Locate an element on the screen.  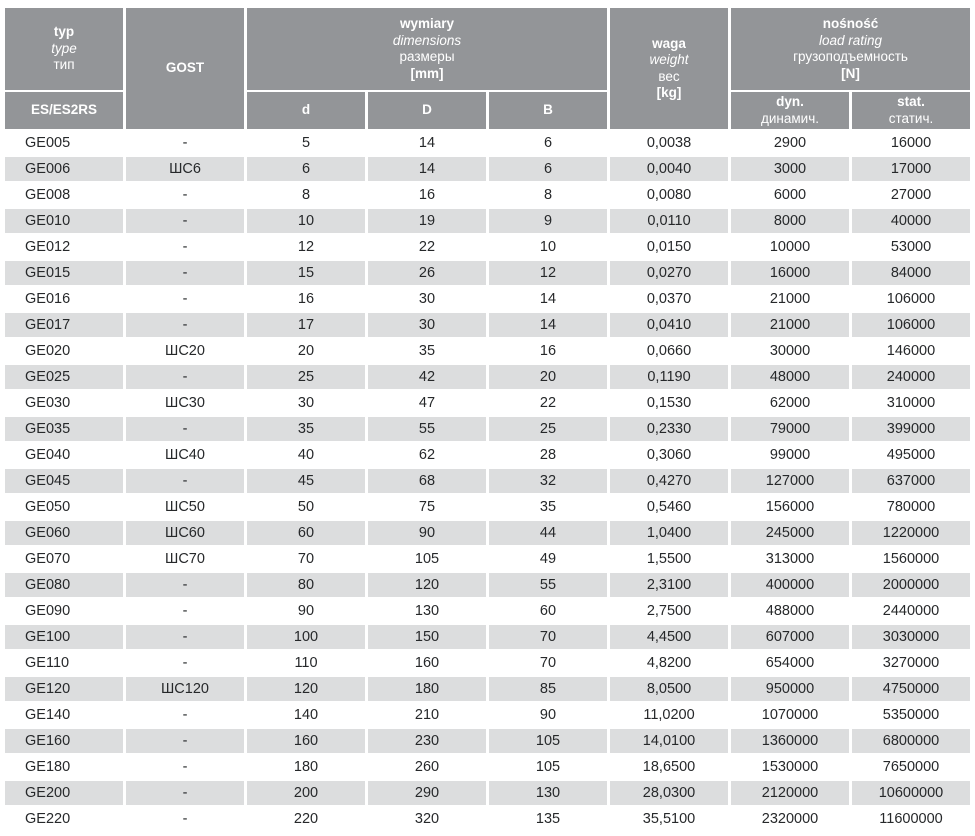
cell-GE140-gost: - is located at coordinates (185, 715).